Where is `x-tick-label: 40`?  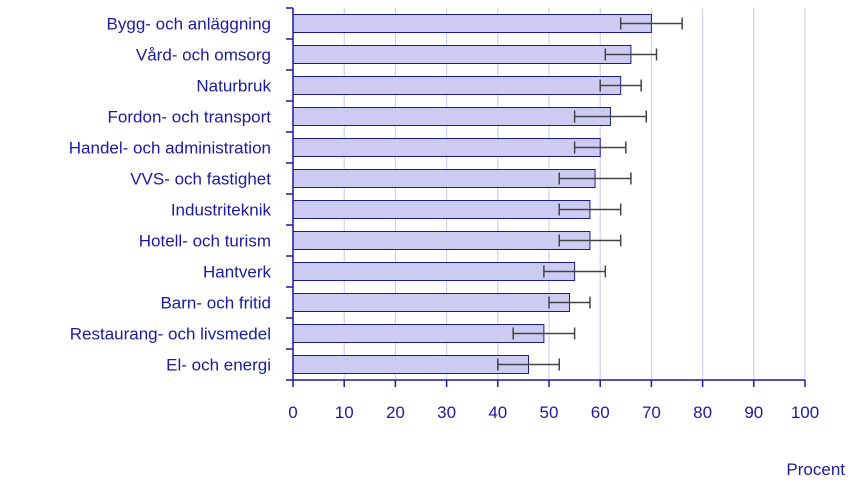 x-tick-label: 40 is located at coordinates (497, 412).